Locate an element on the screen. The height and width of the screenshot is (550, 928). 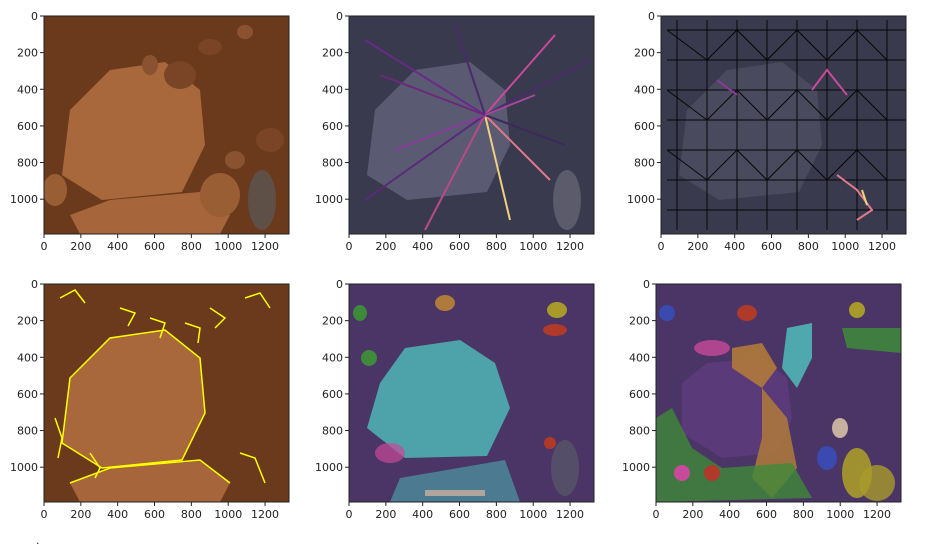
star-graph-image is located at coordinates (471, 125).